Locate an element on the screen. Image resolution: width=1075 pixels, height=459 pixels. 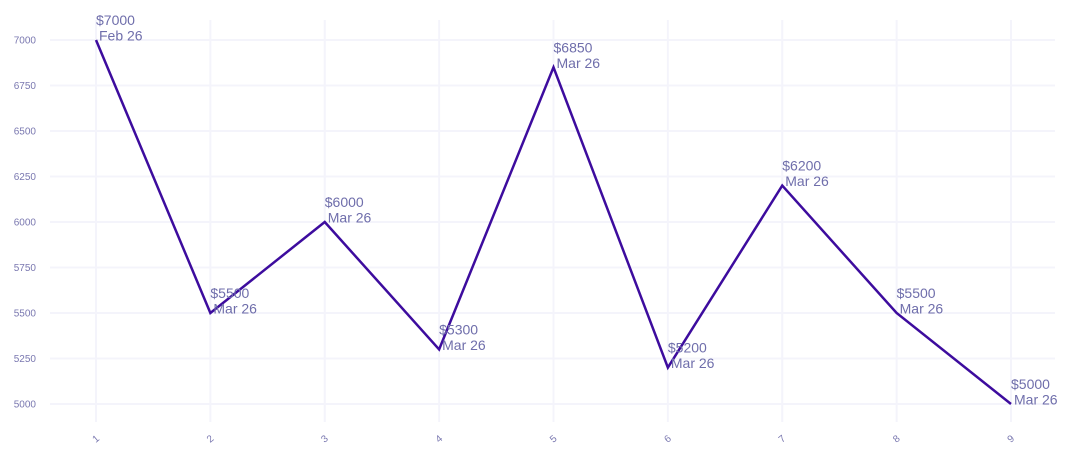
y-tick-label: 6000 is located at coordinates (25, 223).